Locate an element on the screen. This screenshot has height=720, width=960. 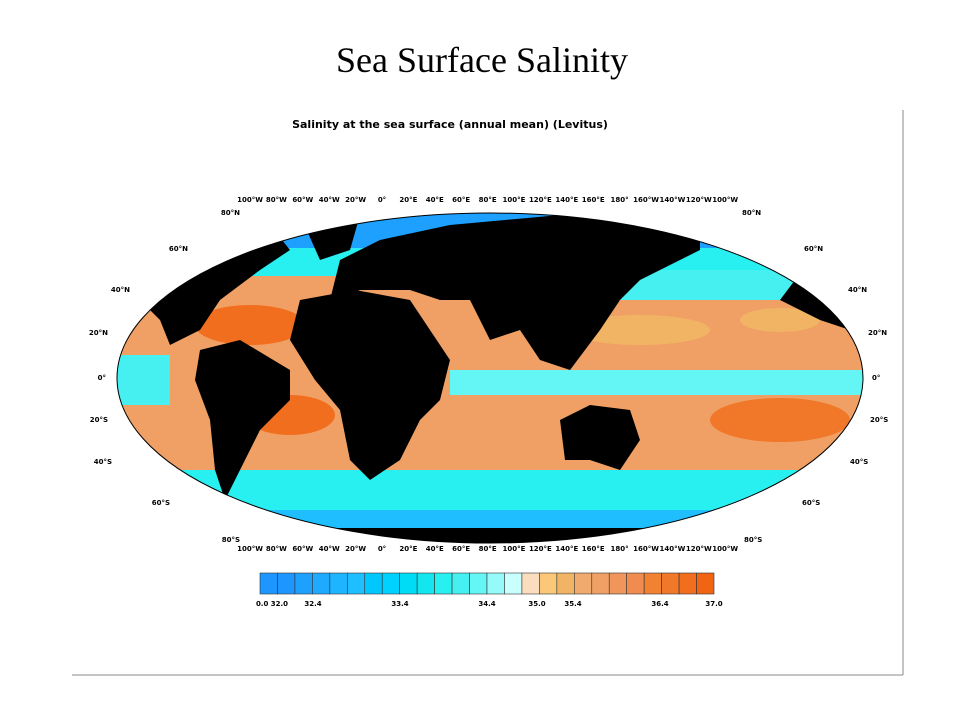
colorbar-label: 37.0 is located at coordinates (713, 604).